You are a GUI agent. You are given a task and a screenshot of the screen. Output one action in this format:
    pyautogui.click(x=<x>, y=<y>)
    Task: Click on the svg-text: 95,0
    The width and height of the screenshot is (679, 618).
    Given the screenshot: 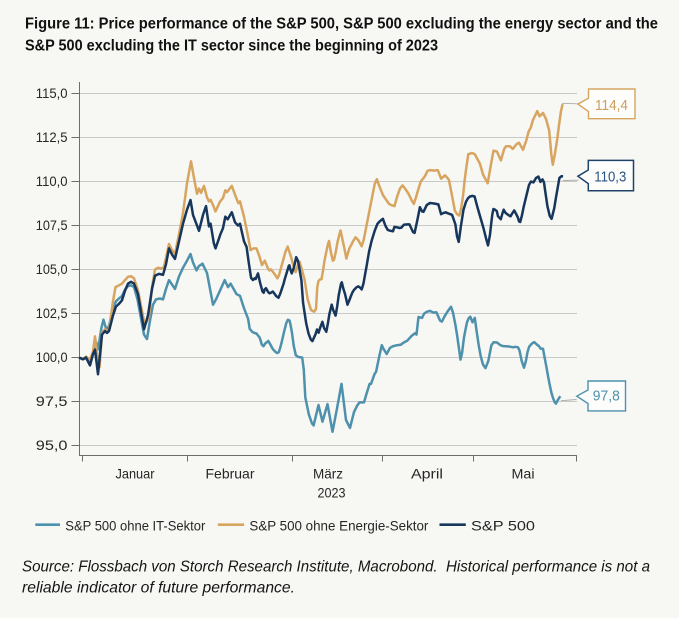 What is the action you would take?
    pyautogui.click(x=52, y=445)
    